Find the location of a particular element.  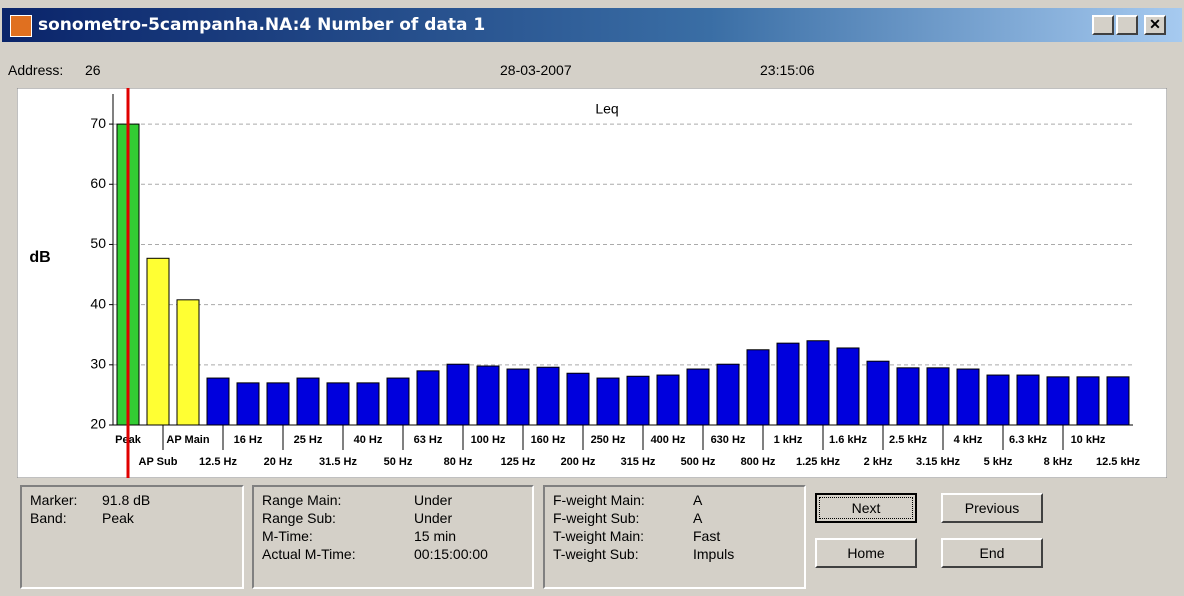

info-panel: Marker: 91.8 dB Band: Peak is located at coordinates (132, 537).